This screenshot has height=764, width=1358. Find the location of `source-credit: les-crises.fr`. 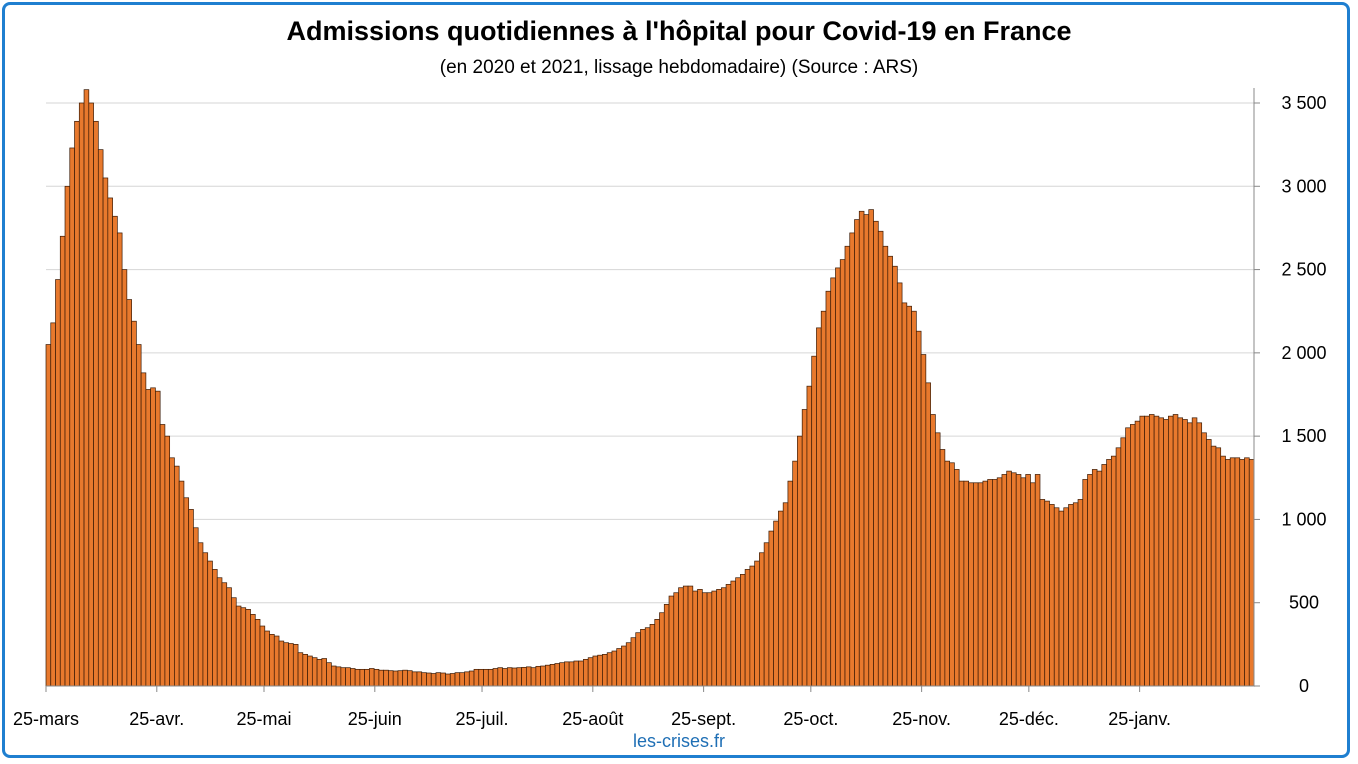

source-credit: les-crises.fr is located at coordinates (678, 741).